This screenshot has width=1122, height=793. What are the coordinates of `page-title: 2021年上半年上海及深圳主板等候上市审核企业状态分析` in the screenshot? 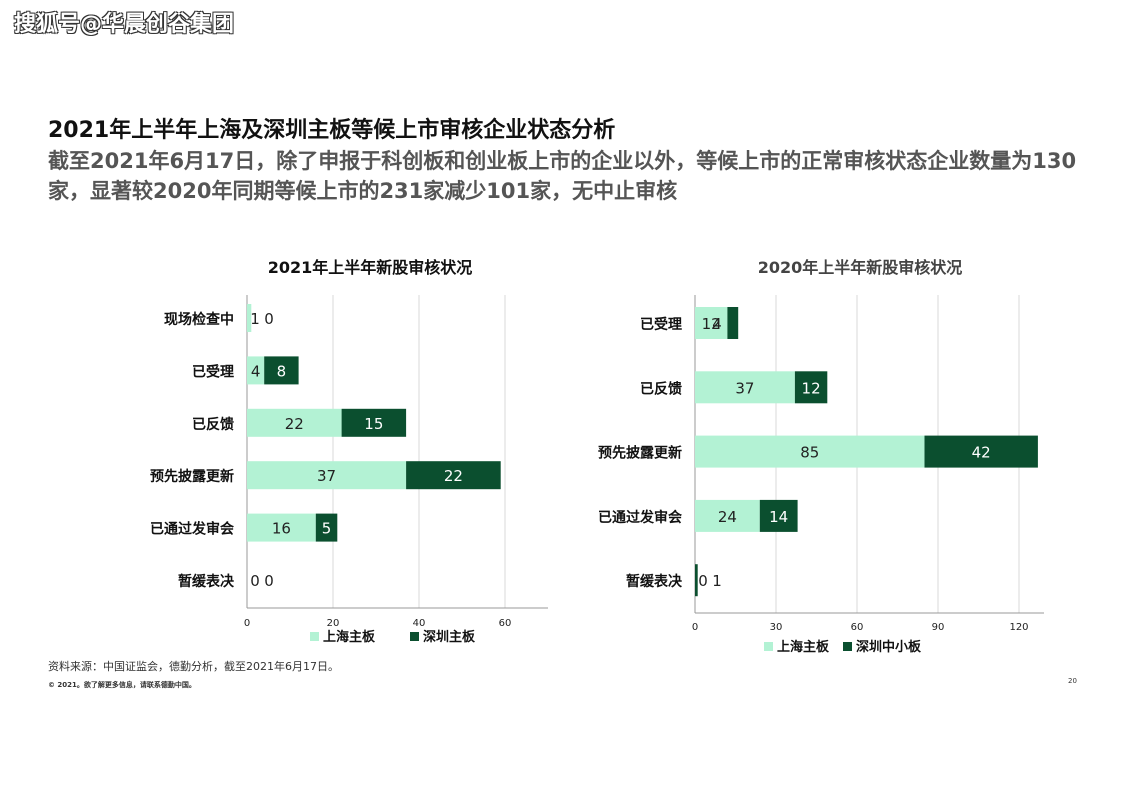 It's located at (332, 130).